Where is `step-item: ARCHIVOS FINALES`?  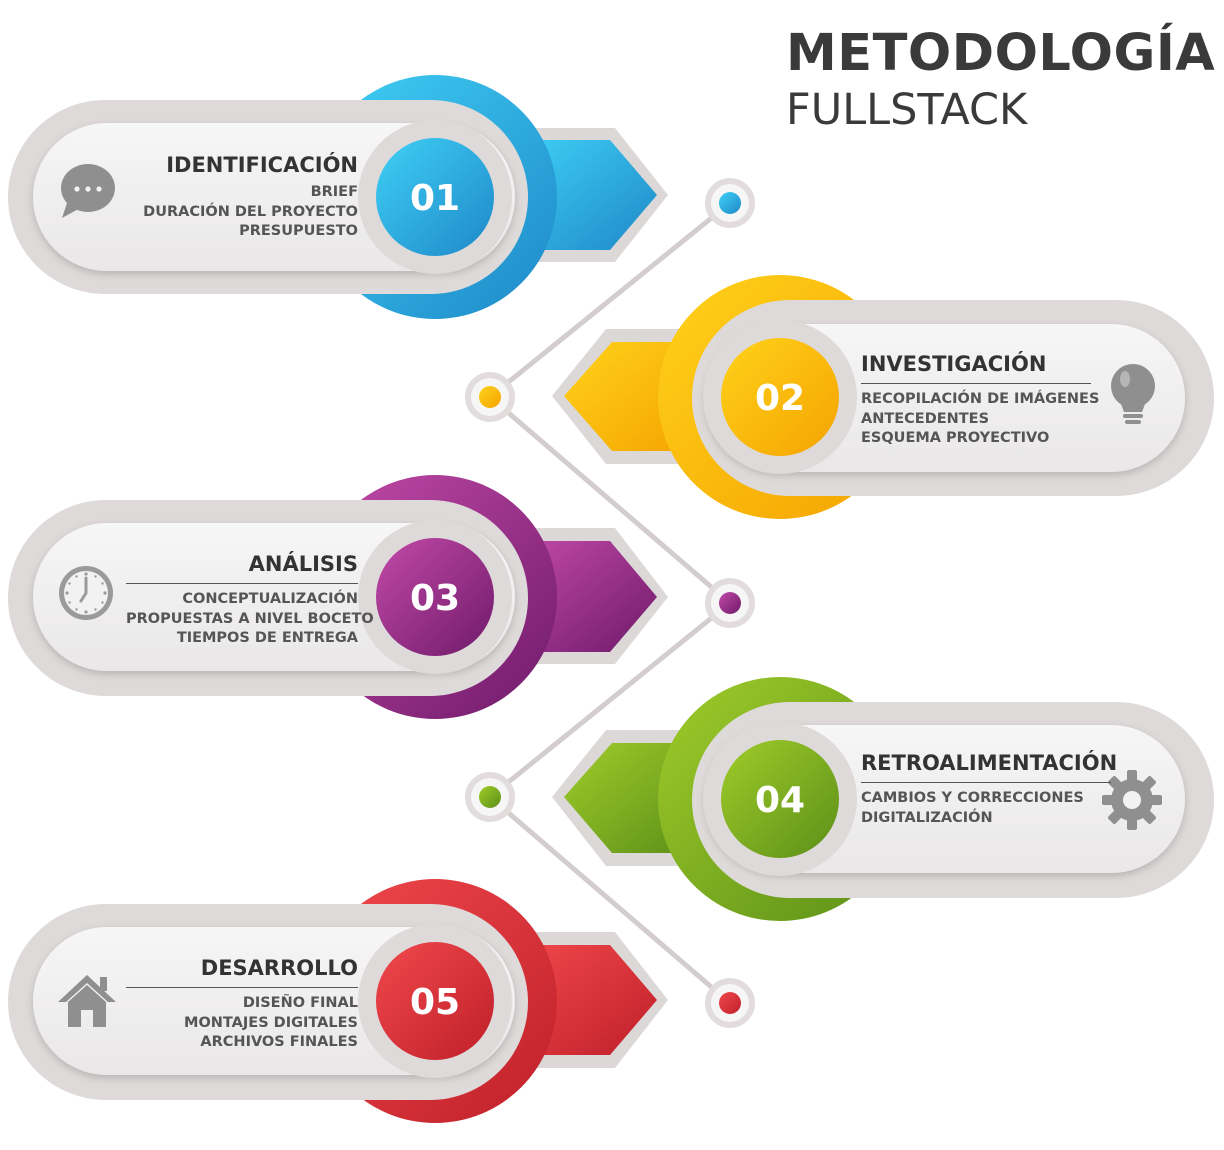 step-item: ARCHIVOS FINALES is located at coordinates (279, 1042).